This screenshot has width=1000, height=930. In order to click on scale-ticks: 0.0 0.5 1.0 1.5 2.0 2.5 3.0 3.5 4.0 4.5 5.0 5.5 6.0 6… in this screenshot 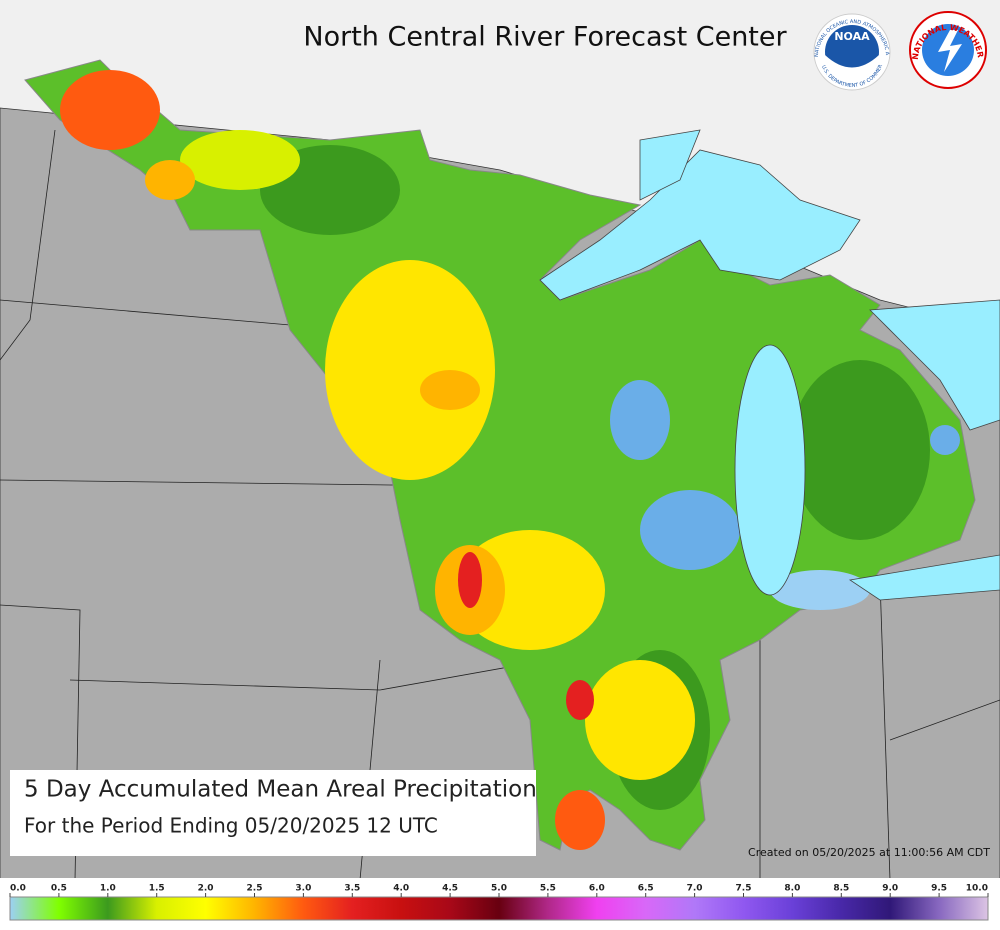, I will do `click(499, 890)`.